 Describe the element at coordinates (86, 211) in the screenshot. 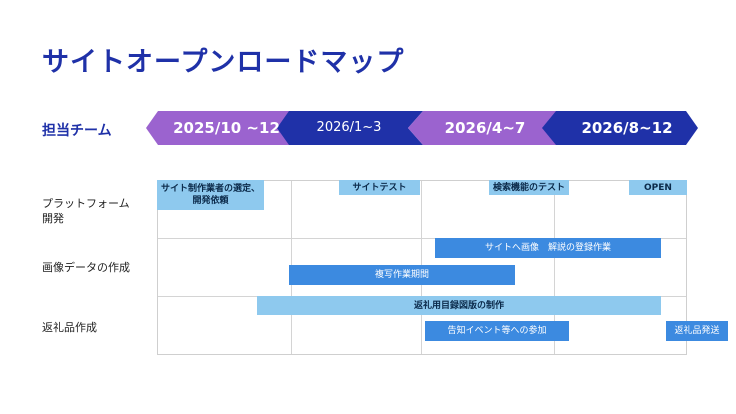

I see `row-label-platform: プラットフォーム開発` at that location.